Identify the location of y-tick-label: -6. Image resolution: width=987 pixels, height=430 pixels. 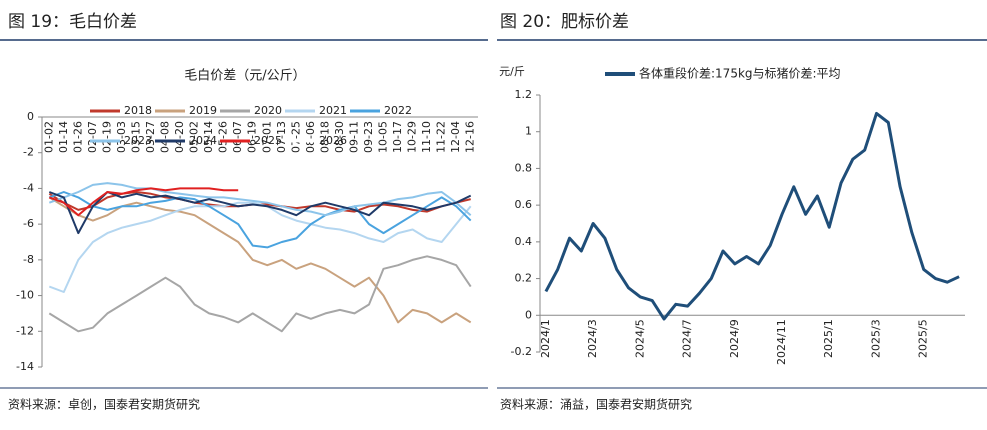
(28, 223).